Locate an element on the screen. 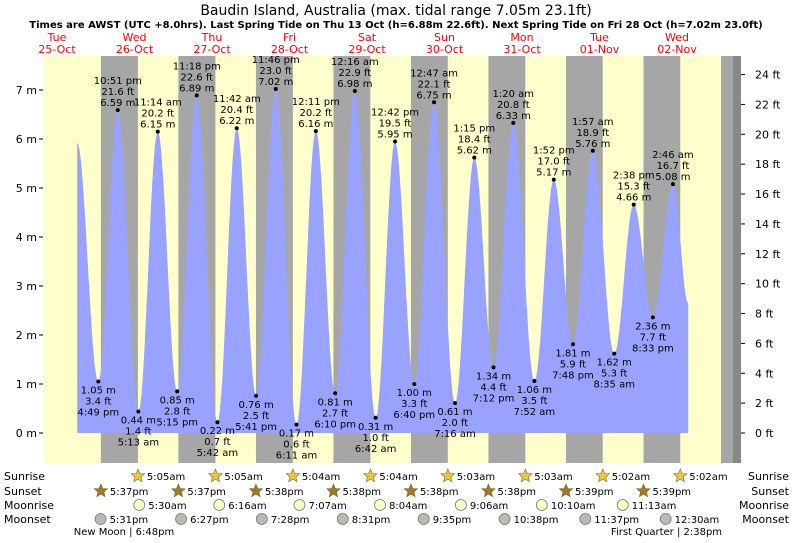 This screenshot has width=793, height=543. low-tide-label: 1.4 ft is located at coordinates (138, 431).